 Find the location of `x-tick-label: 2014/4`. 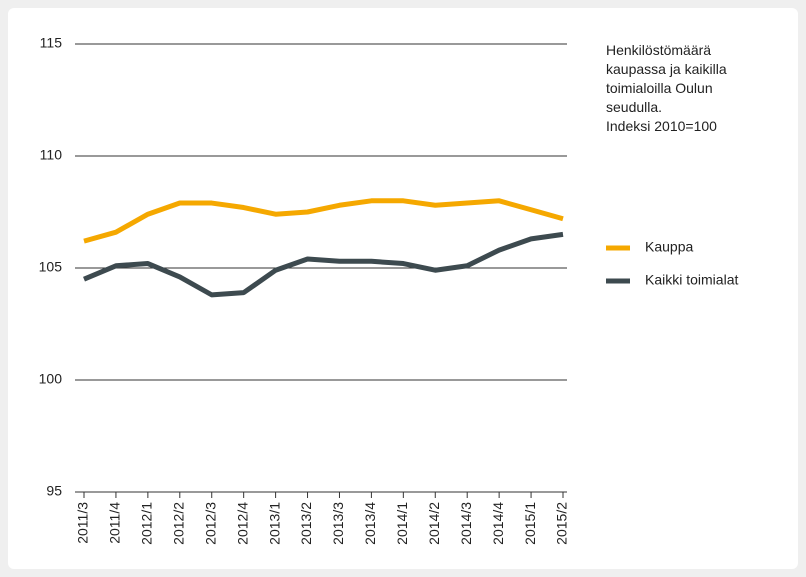

x-tick-label: 2014/4 is located at coordinates (498, 523).